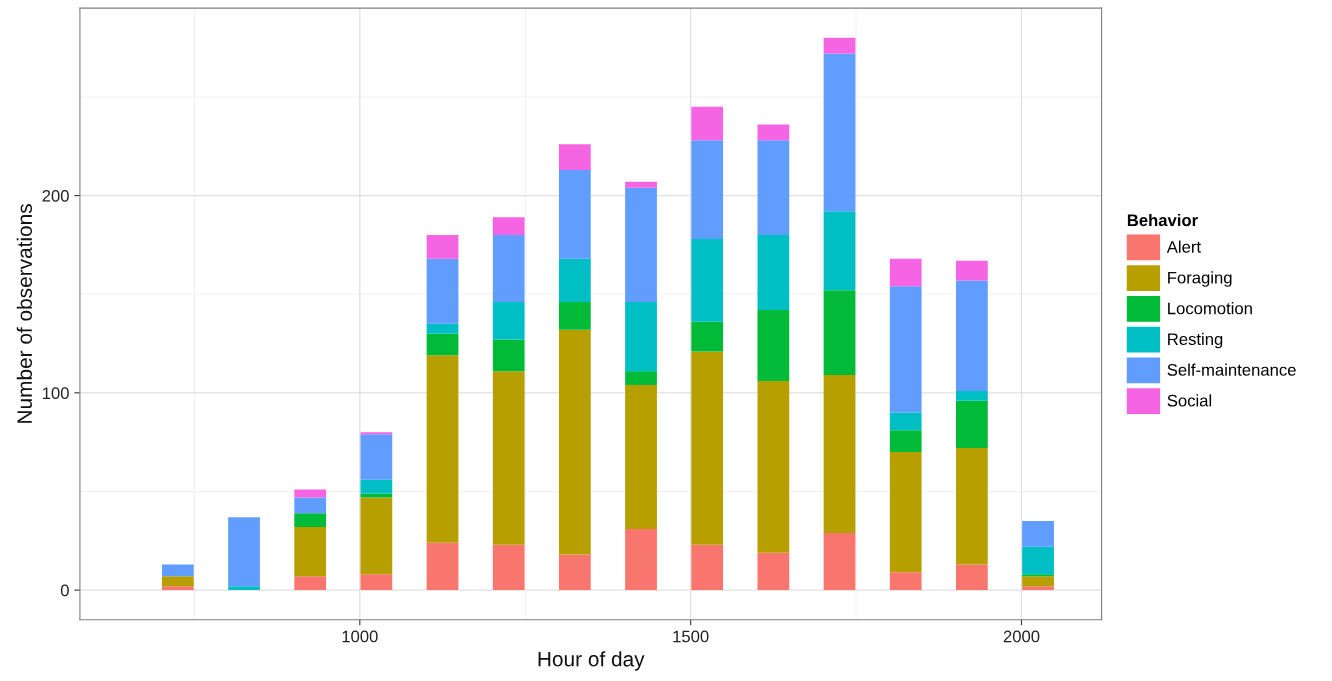  What do you see at coordinates (55, 393) in the screenshot?
I see `y-tick-label: 100` at bounding box center [55, 393].